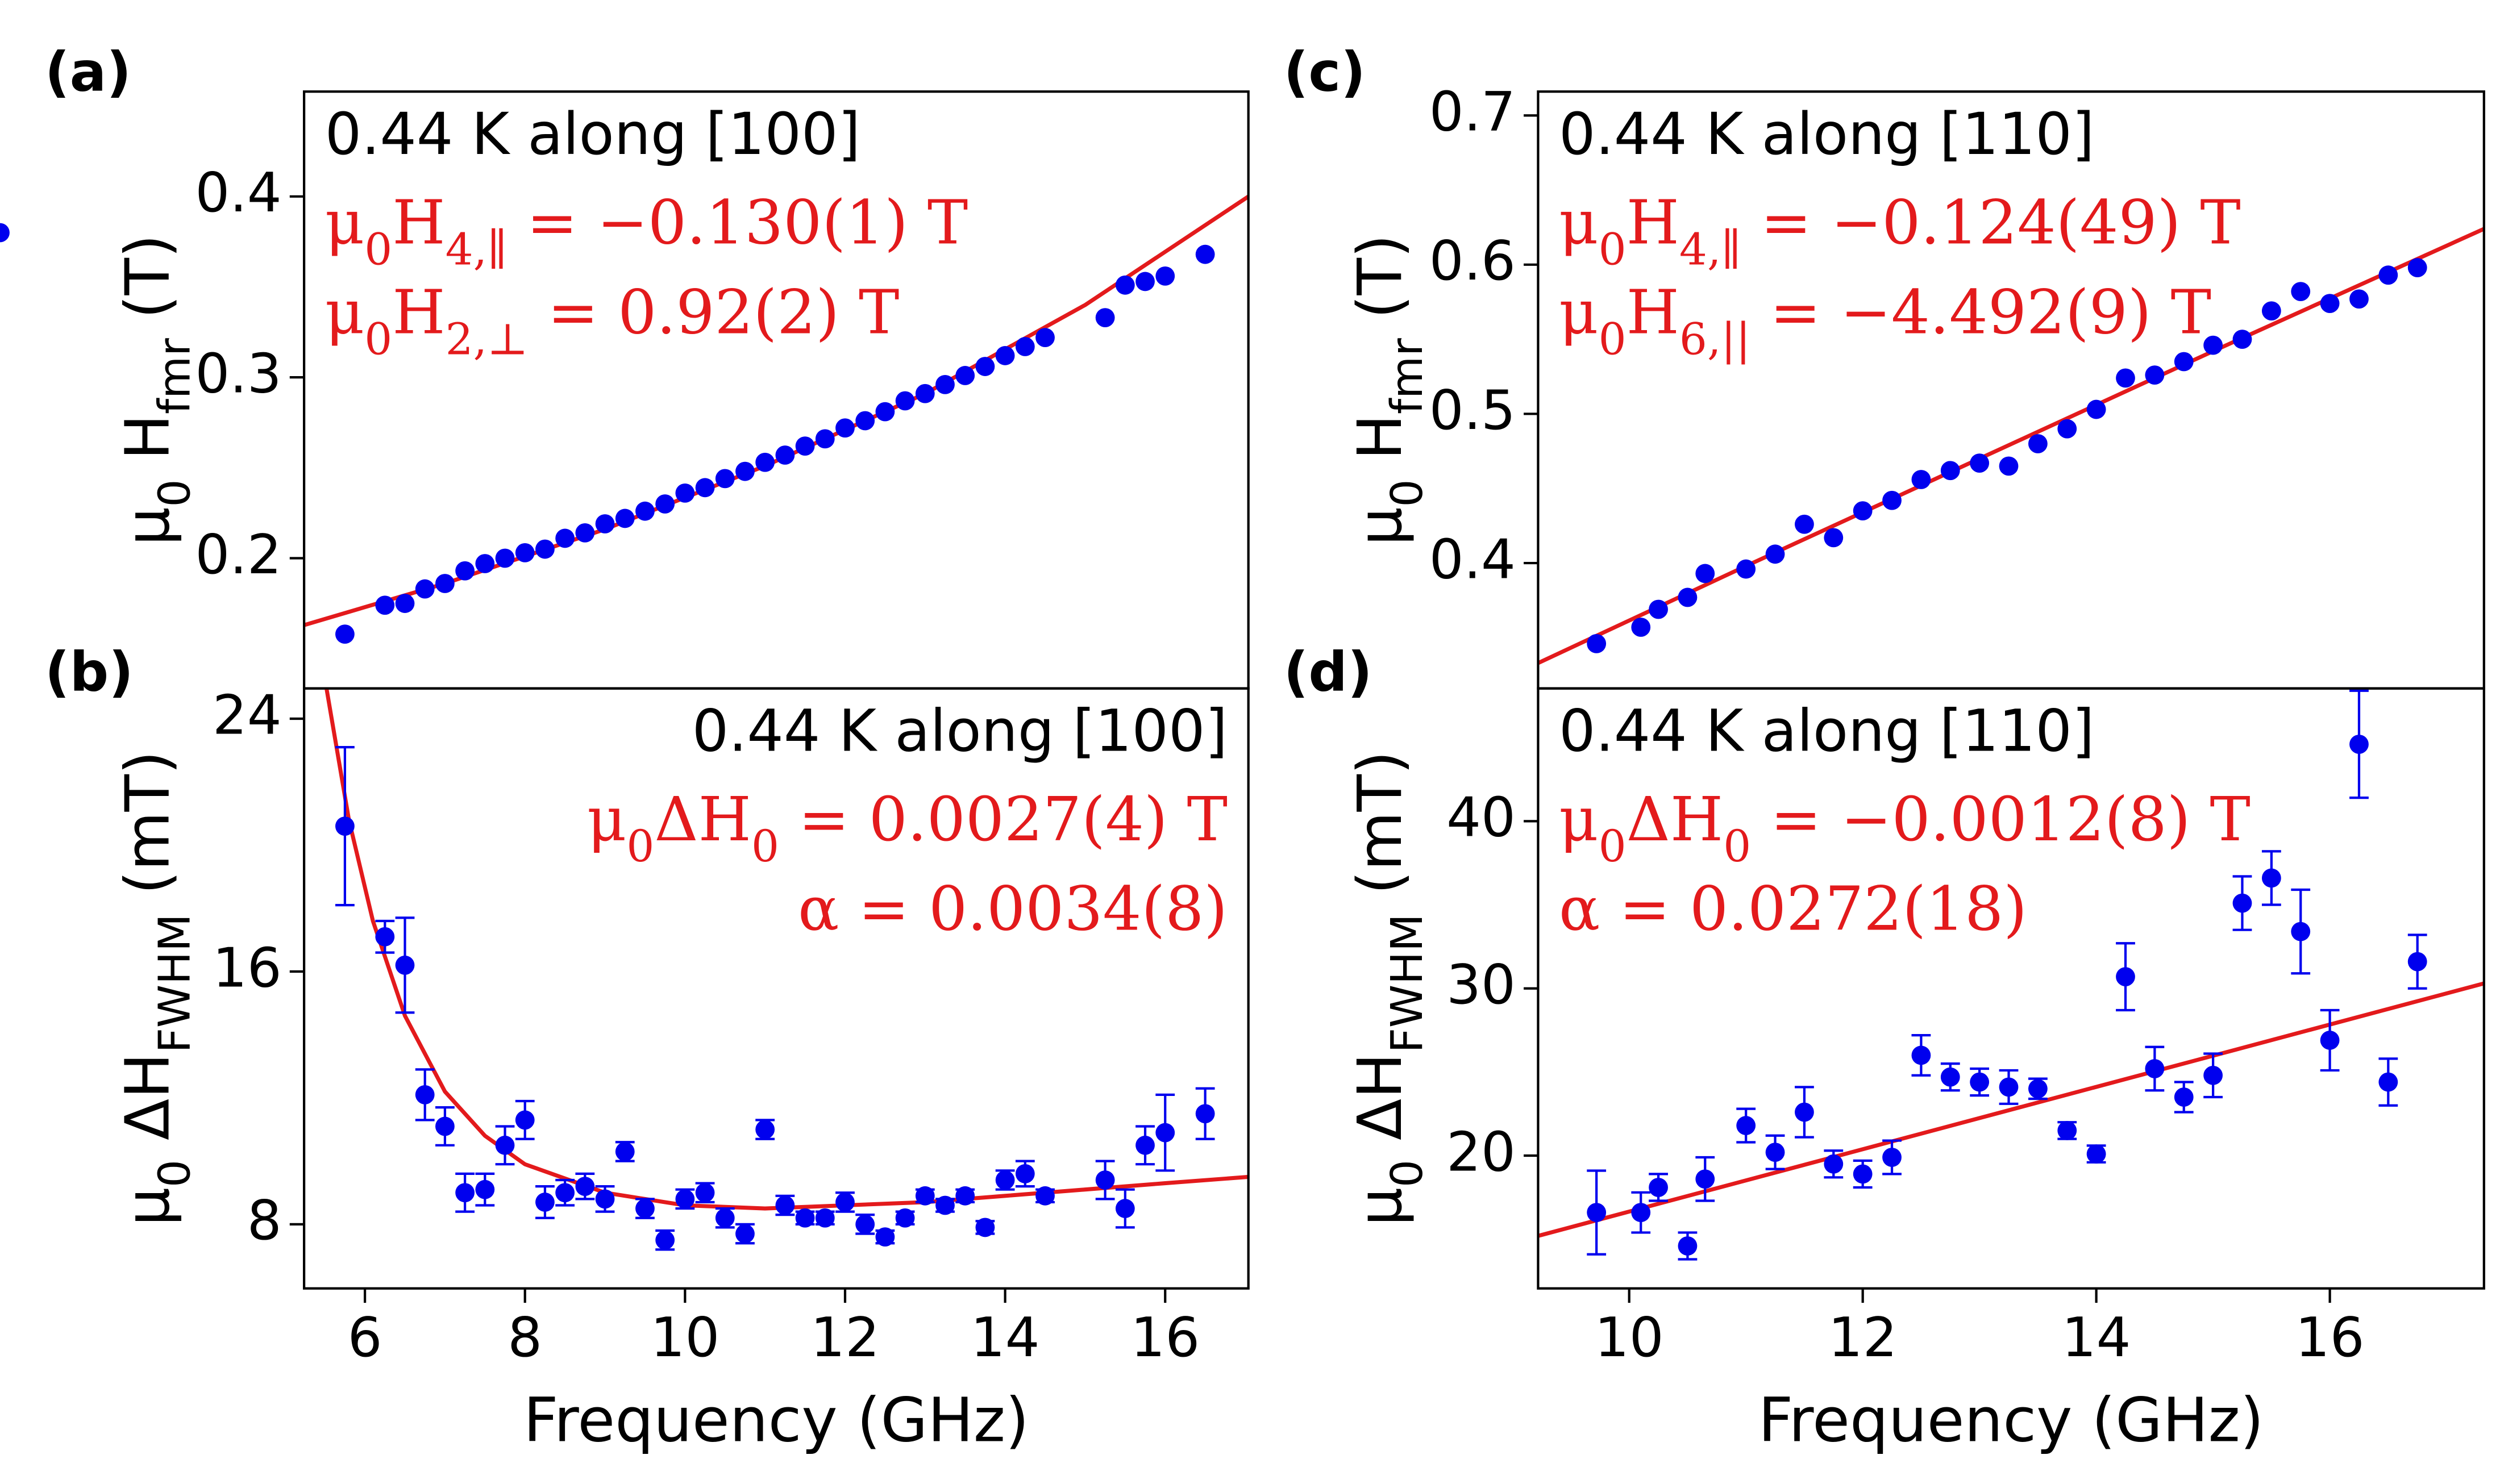 This screenshot has height=1484, width=2500. I want to click on y-tick-label: 20, so click(1481, 1151).